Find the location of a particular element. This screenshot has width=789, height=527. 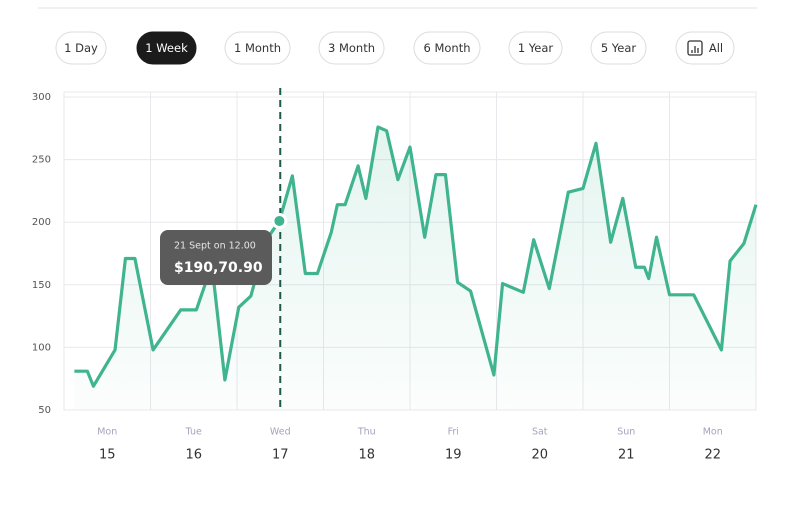

chart-icon is located at coordinates (695, 48).